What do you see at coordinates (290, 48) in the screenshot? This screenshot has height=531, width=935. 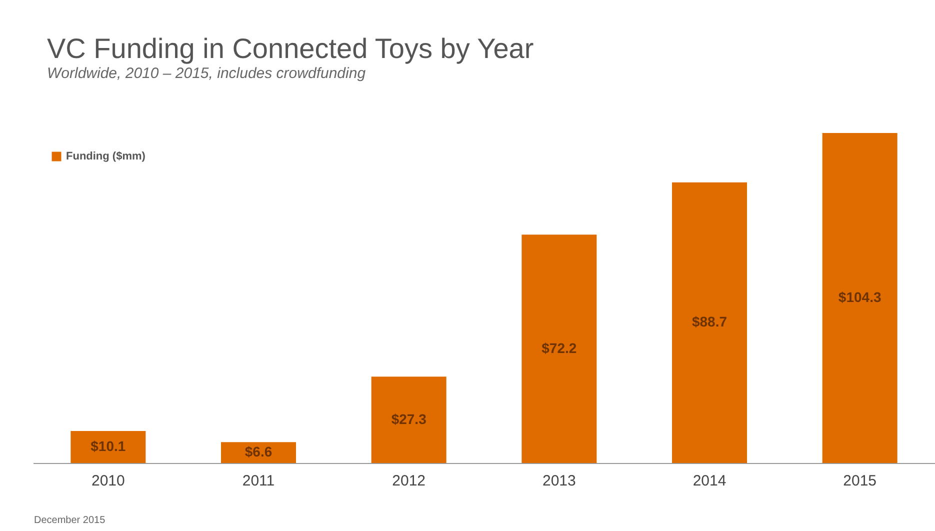 I see `chart-title: VC Funding in Connected Toys by Year` at bounding box center [290, 48].